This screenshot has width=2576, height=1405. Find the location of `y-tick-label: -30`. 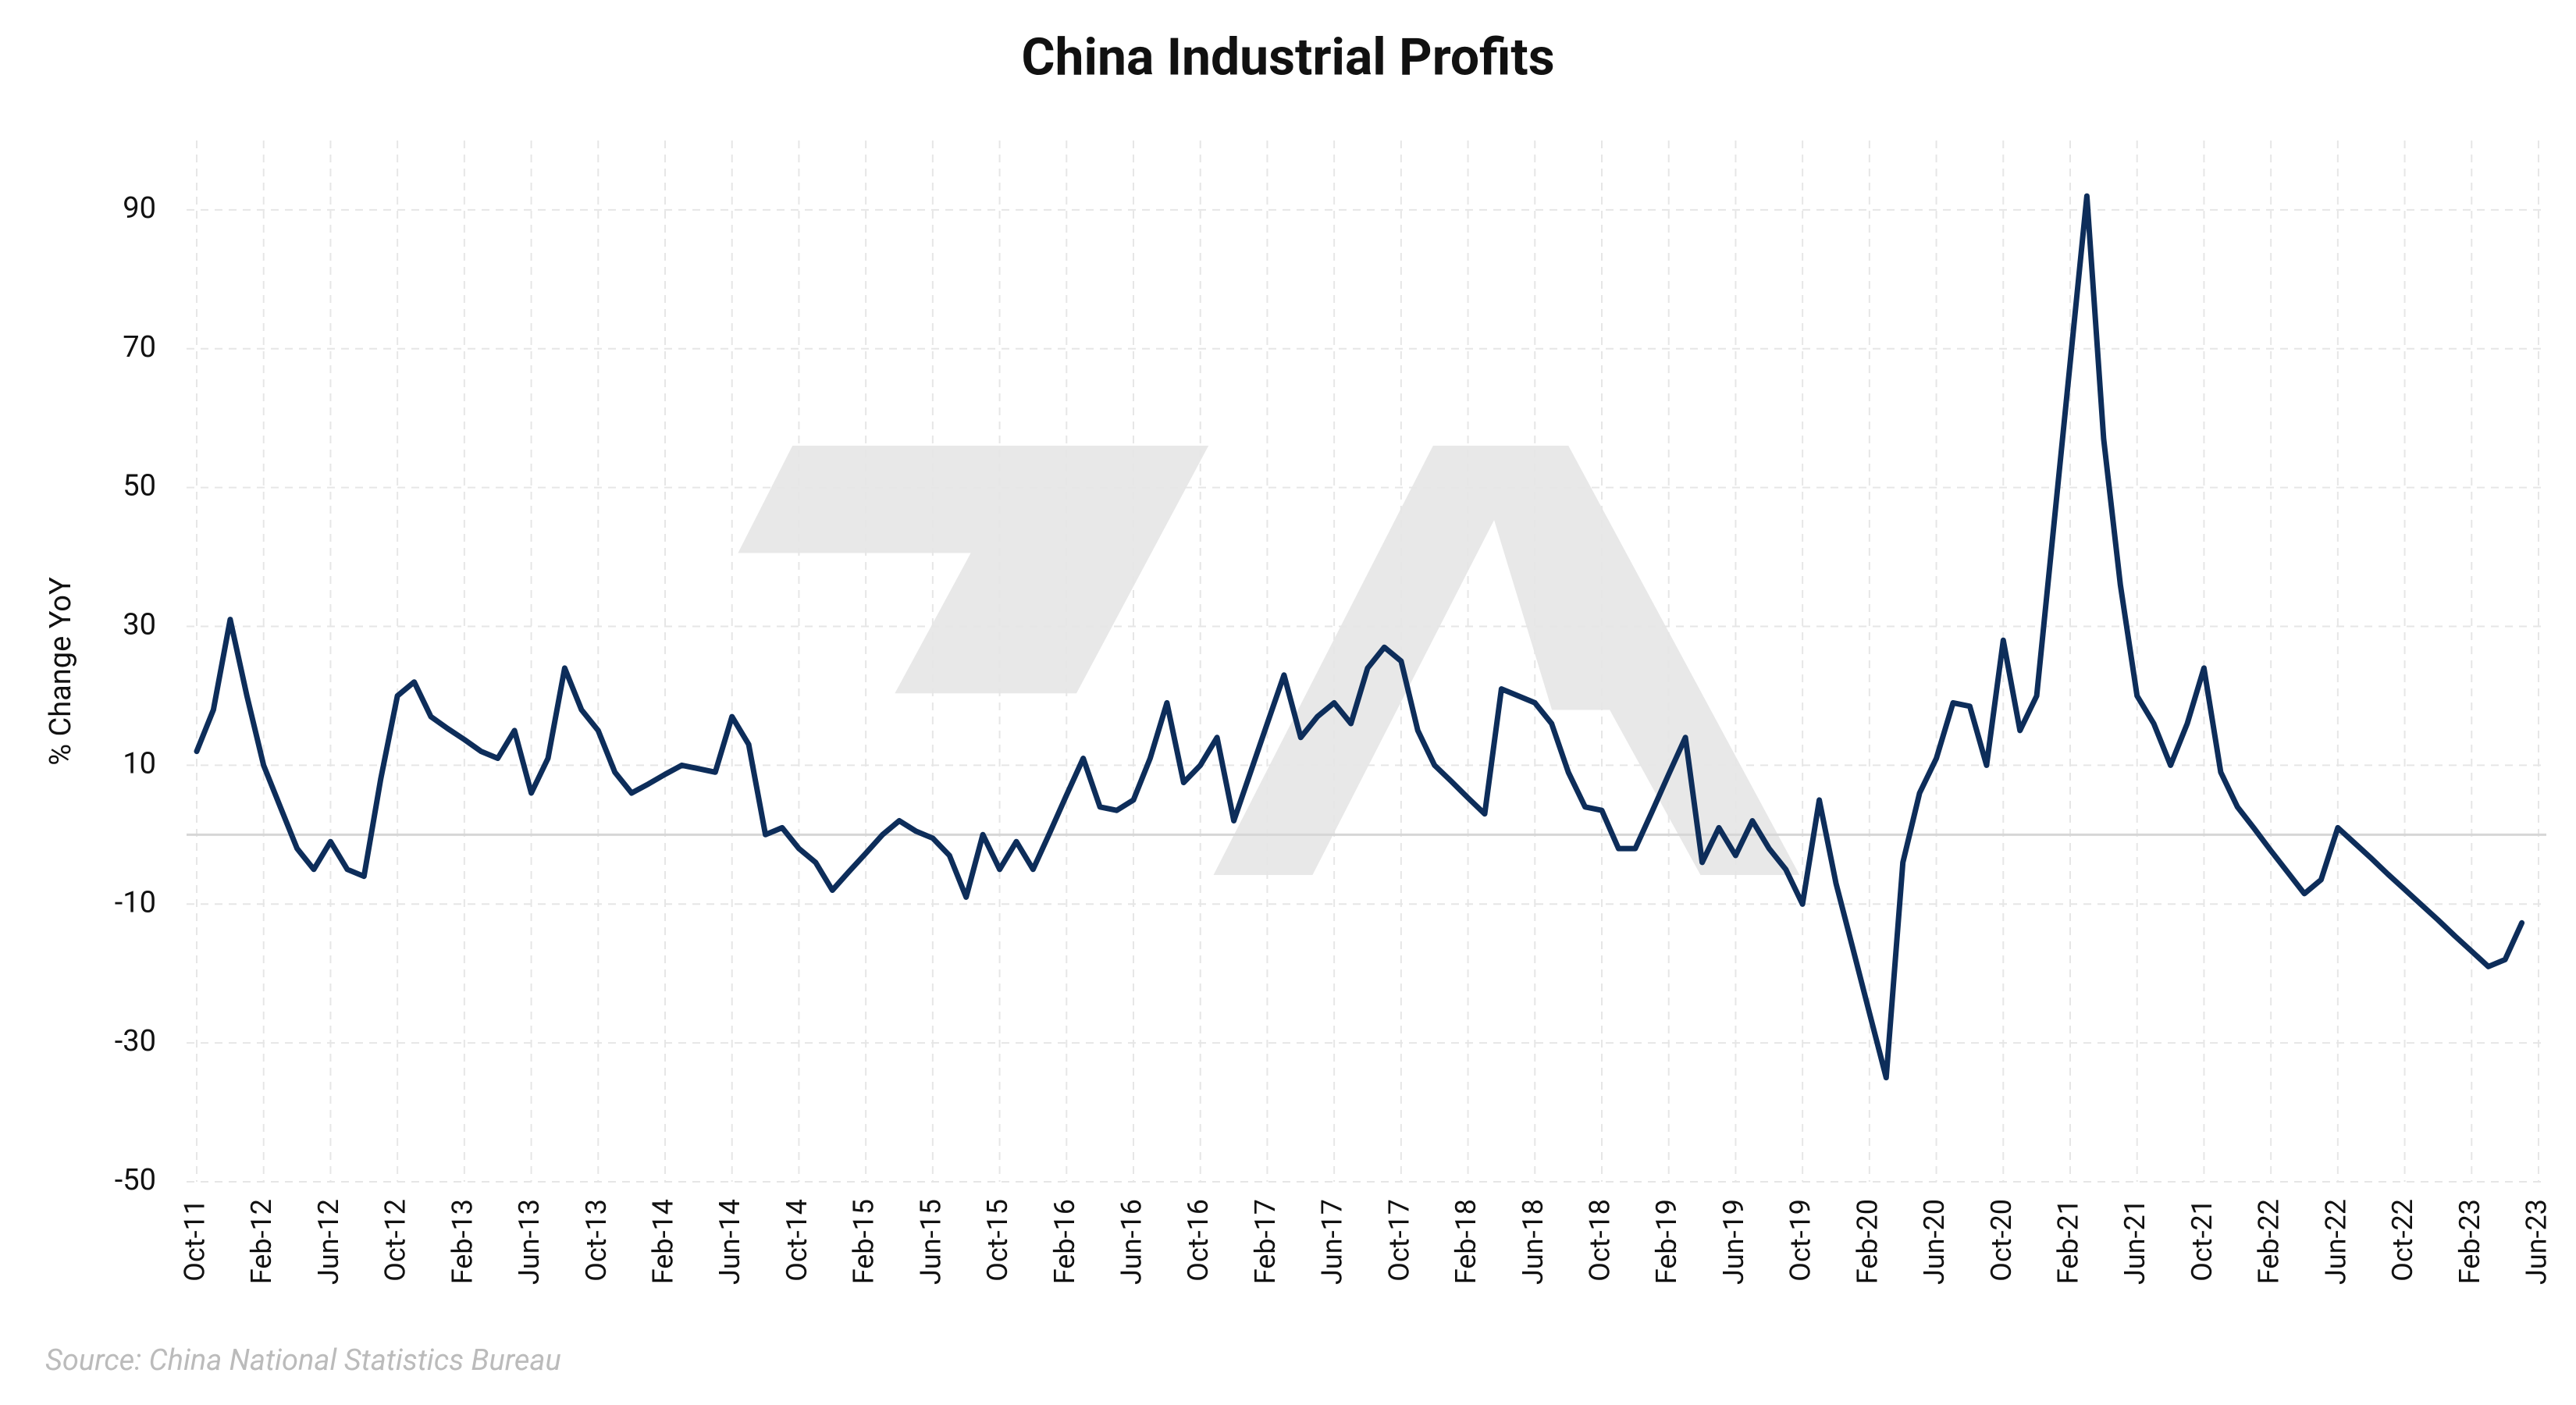

y-tick-label: -30 is located at coordinates (135, 1041).